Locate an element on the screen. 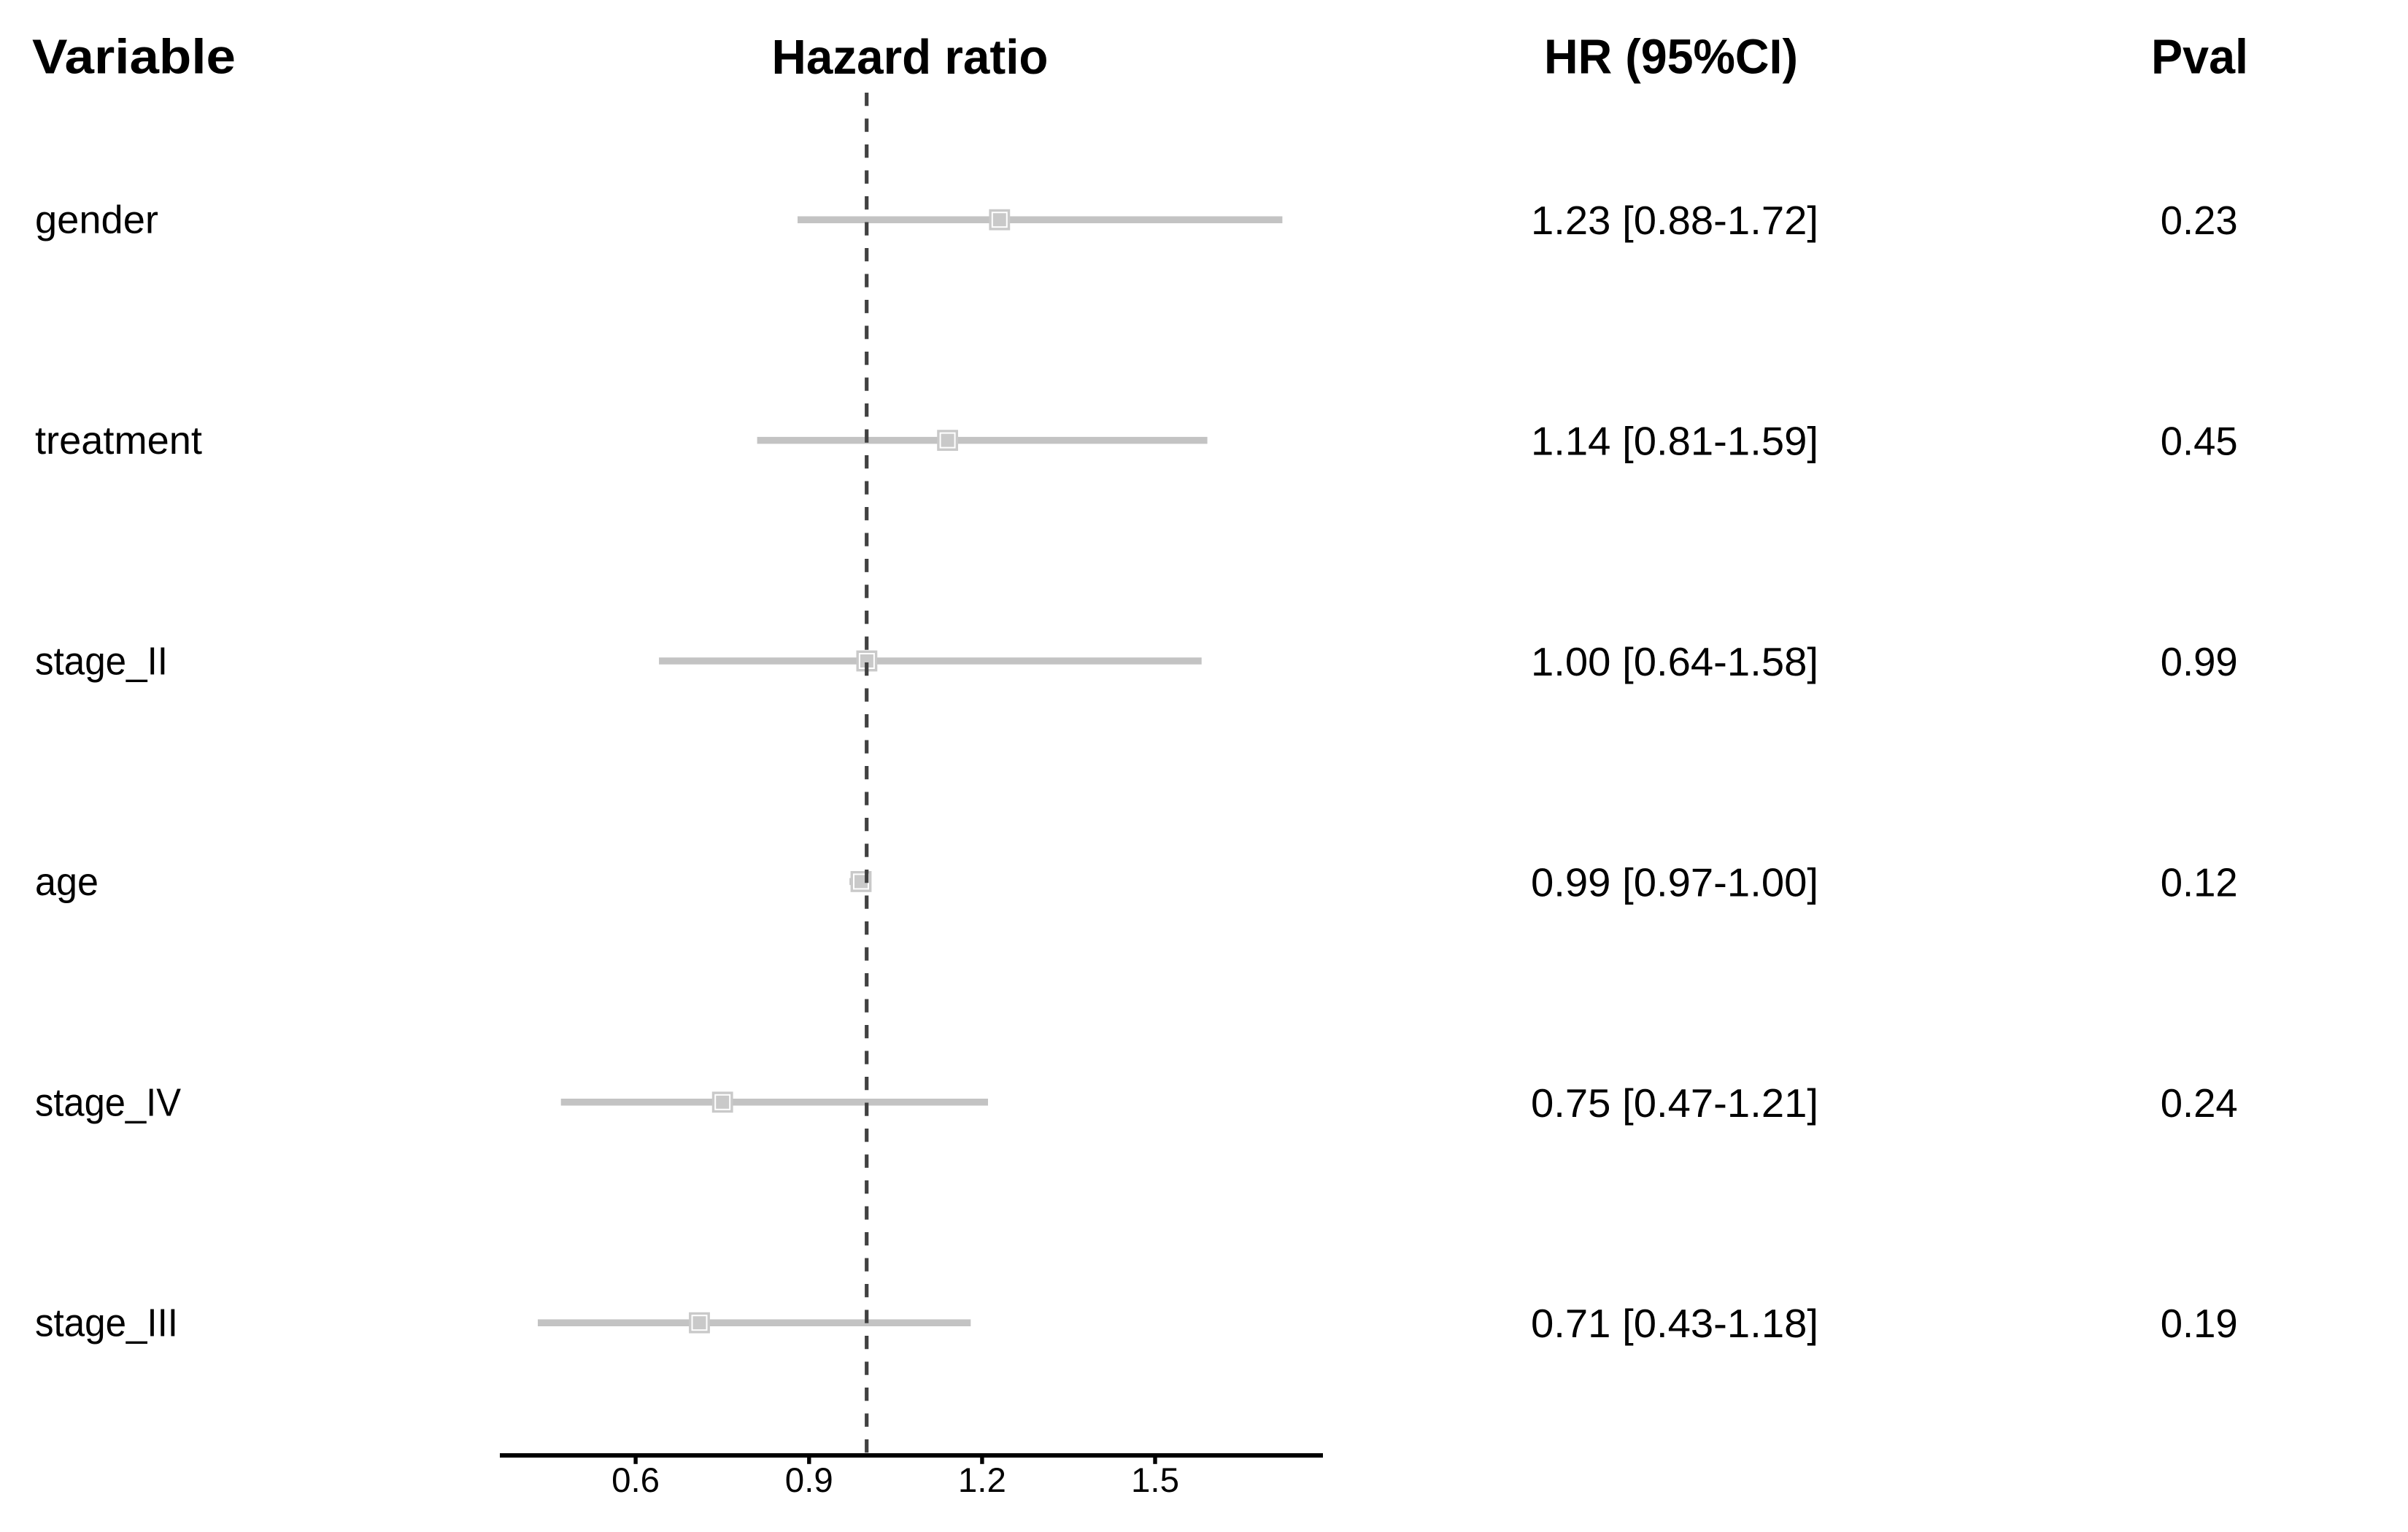 The height and width of the screenshot is (1532, 2408). svg-text: Variable is located at coordinates (134, 58).